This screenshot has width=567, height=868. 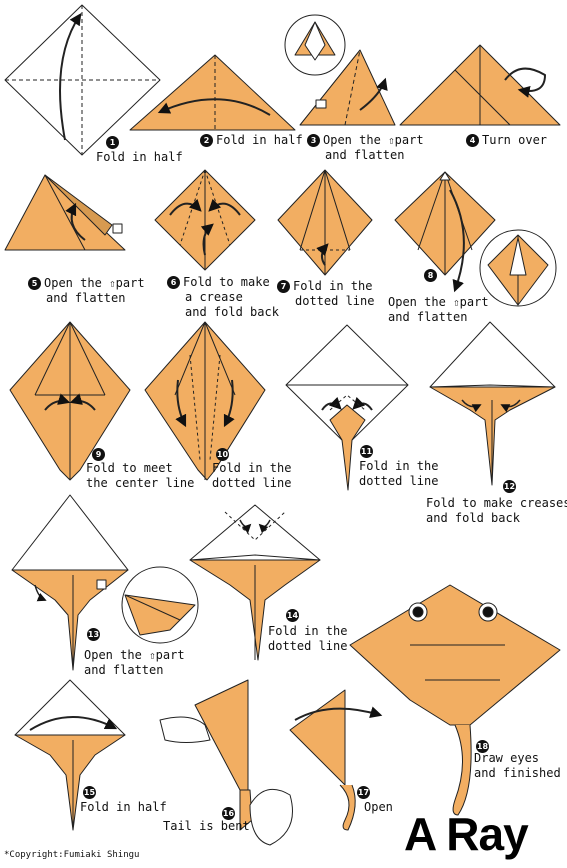 What do you see at coordinates (86, 291) in the screenshot?
I see `step-5-label: 5 Open the ⇧part and flatten` at bounding box center [86, 291].